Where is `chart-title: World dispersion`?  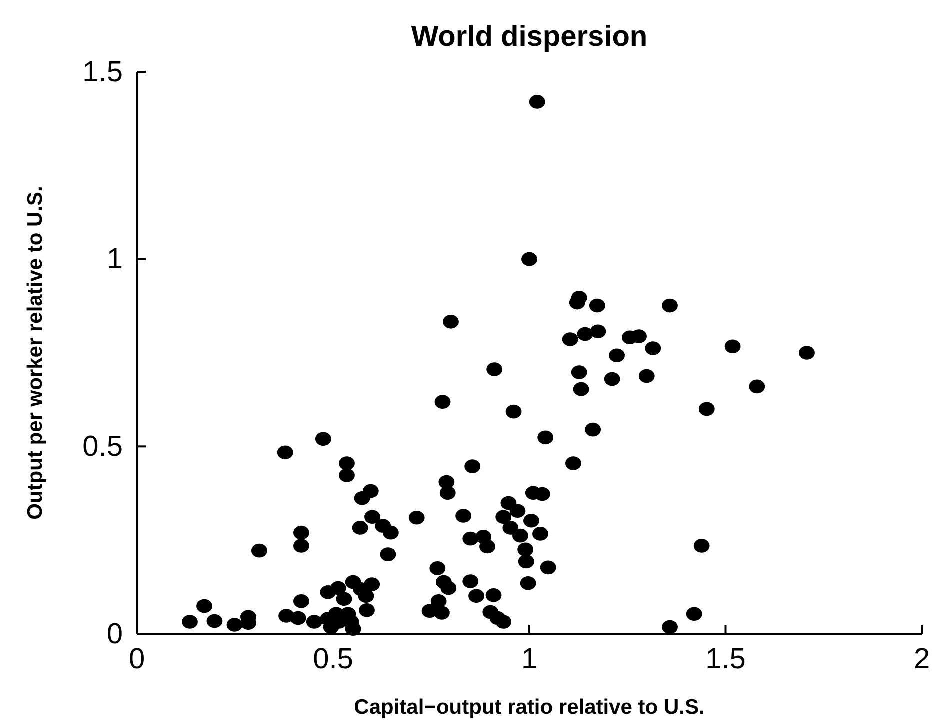
chart-title: World dispersion is located at coordinates (529, 37).